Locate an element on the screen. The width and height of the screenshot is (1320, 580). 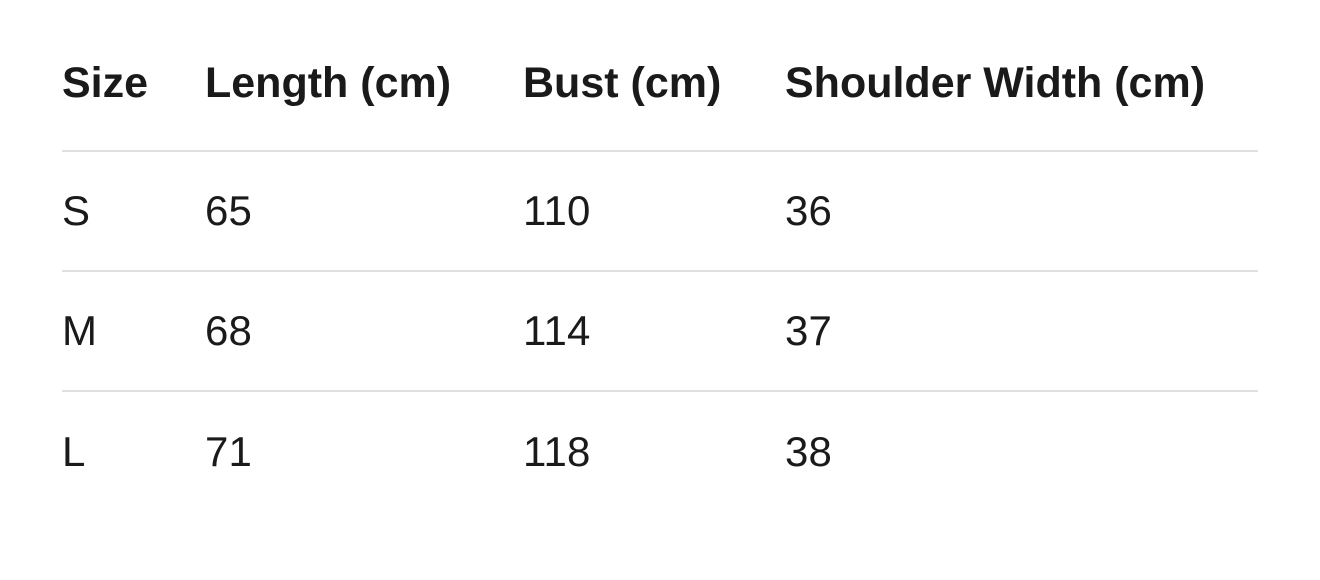
column-header-bust: Bust (cm) is located at coordinates (622, 83).